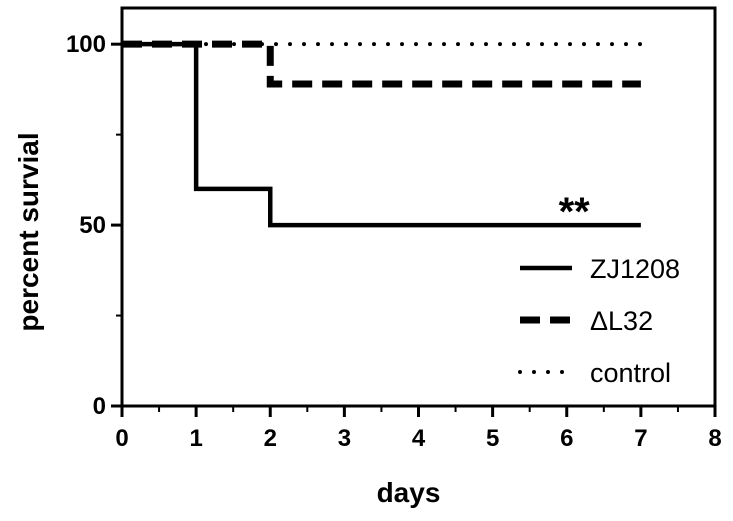 The image size is (733, 521). I want to click on x-tick-label: 1, so click(195, 438).